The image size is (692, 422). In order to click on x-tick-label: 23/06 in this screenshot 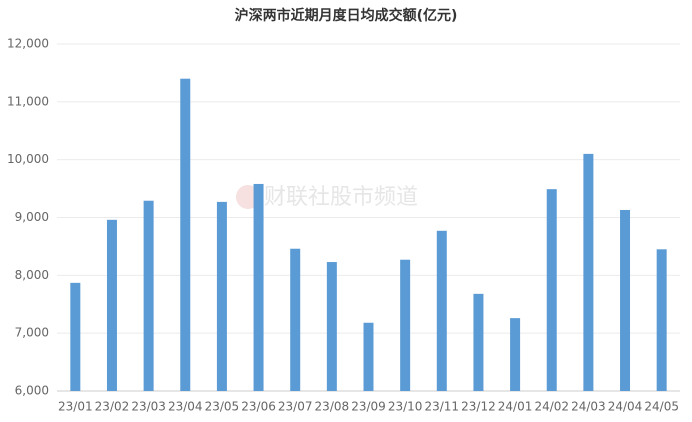, I will do `click(258, 407)`.